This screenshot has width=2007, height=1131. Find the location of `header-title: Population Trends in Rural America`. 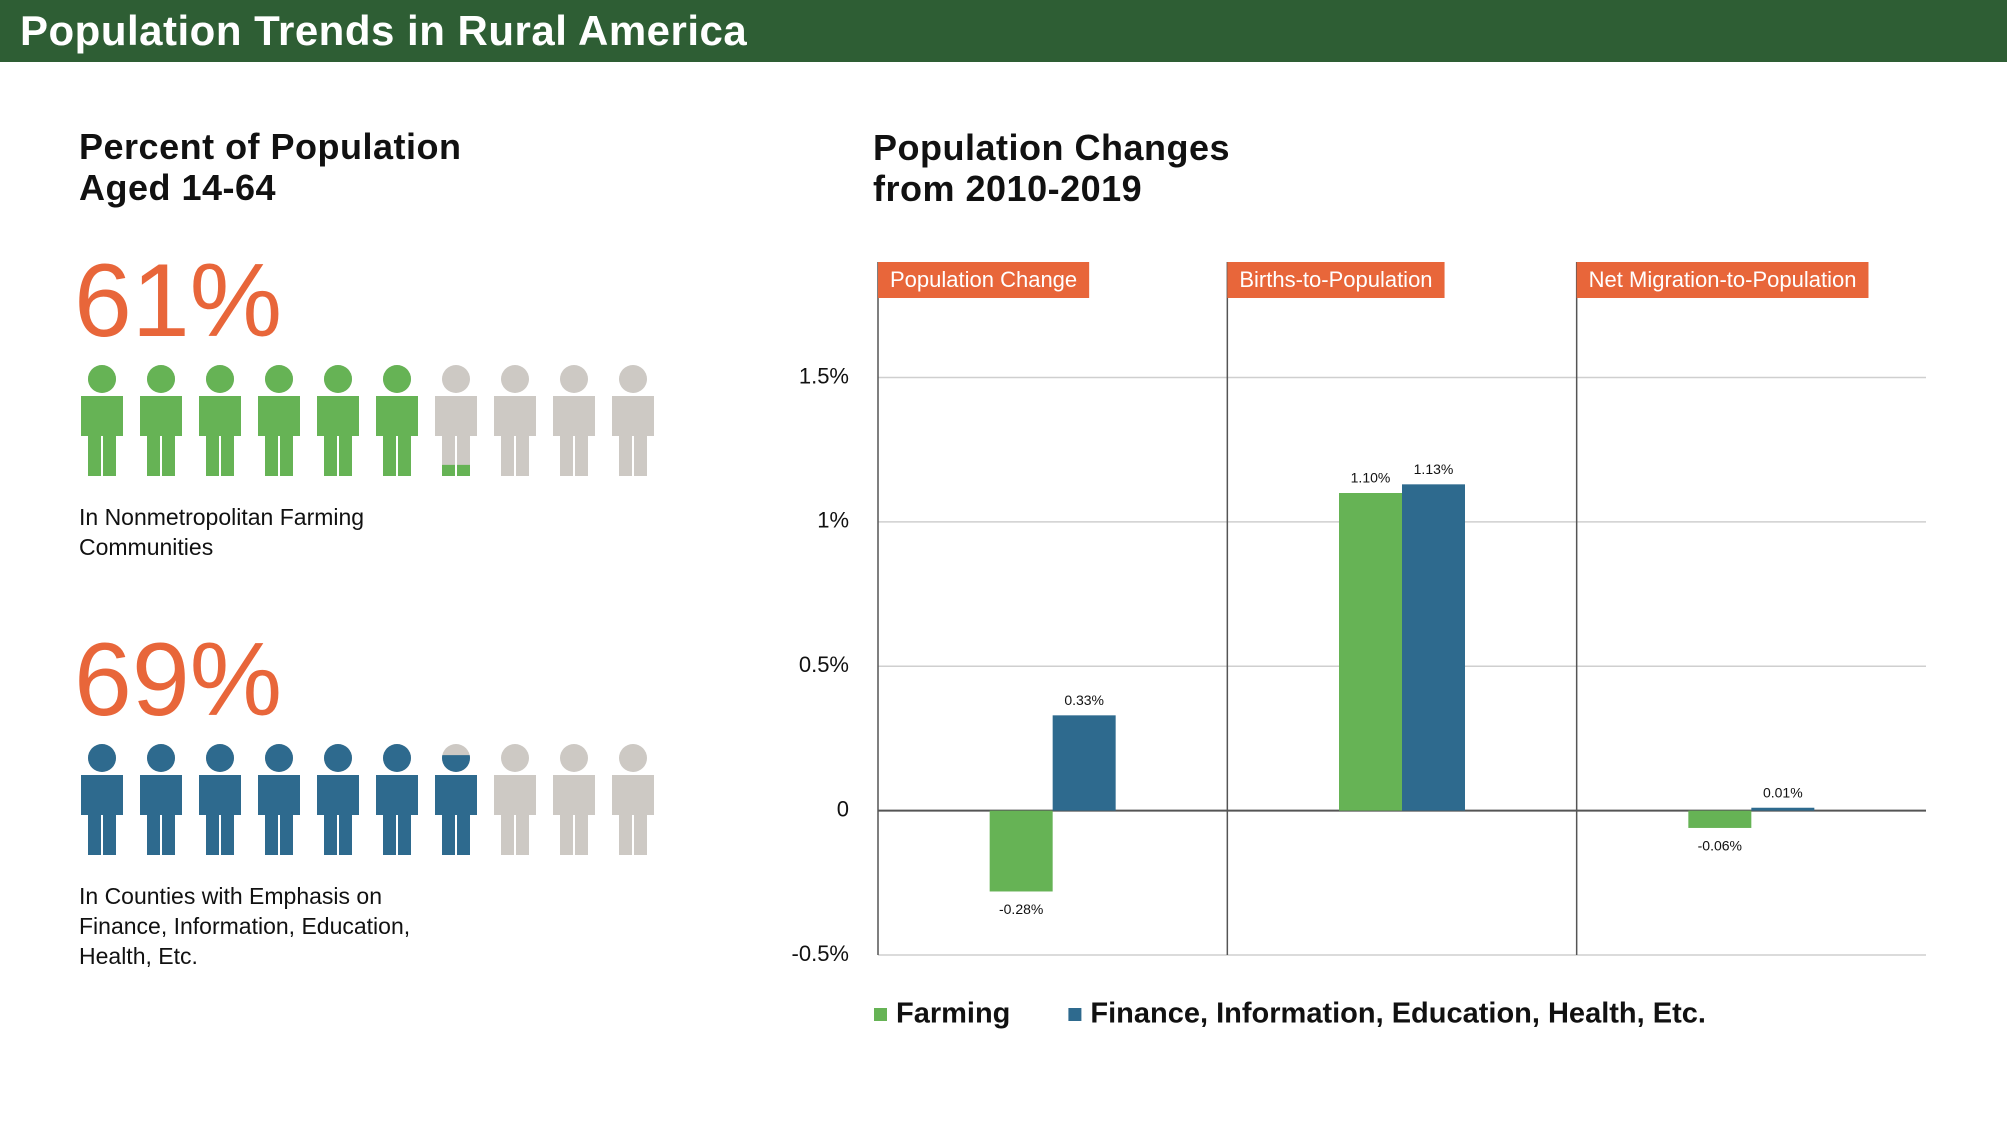

header-title: Population Trends in Rural America is located at coordinates (384, 30).